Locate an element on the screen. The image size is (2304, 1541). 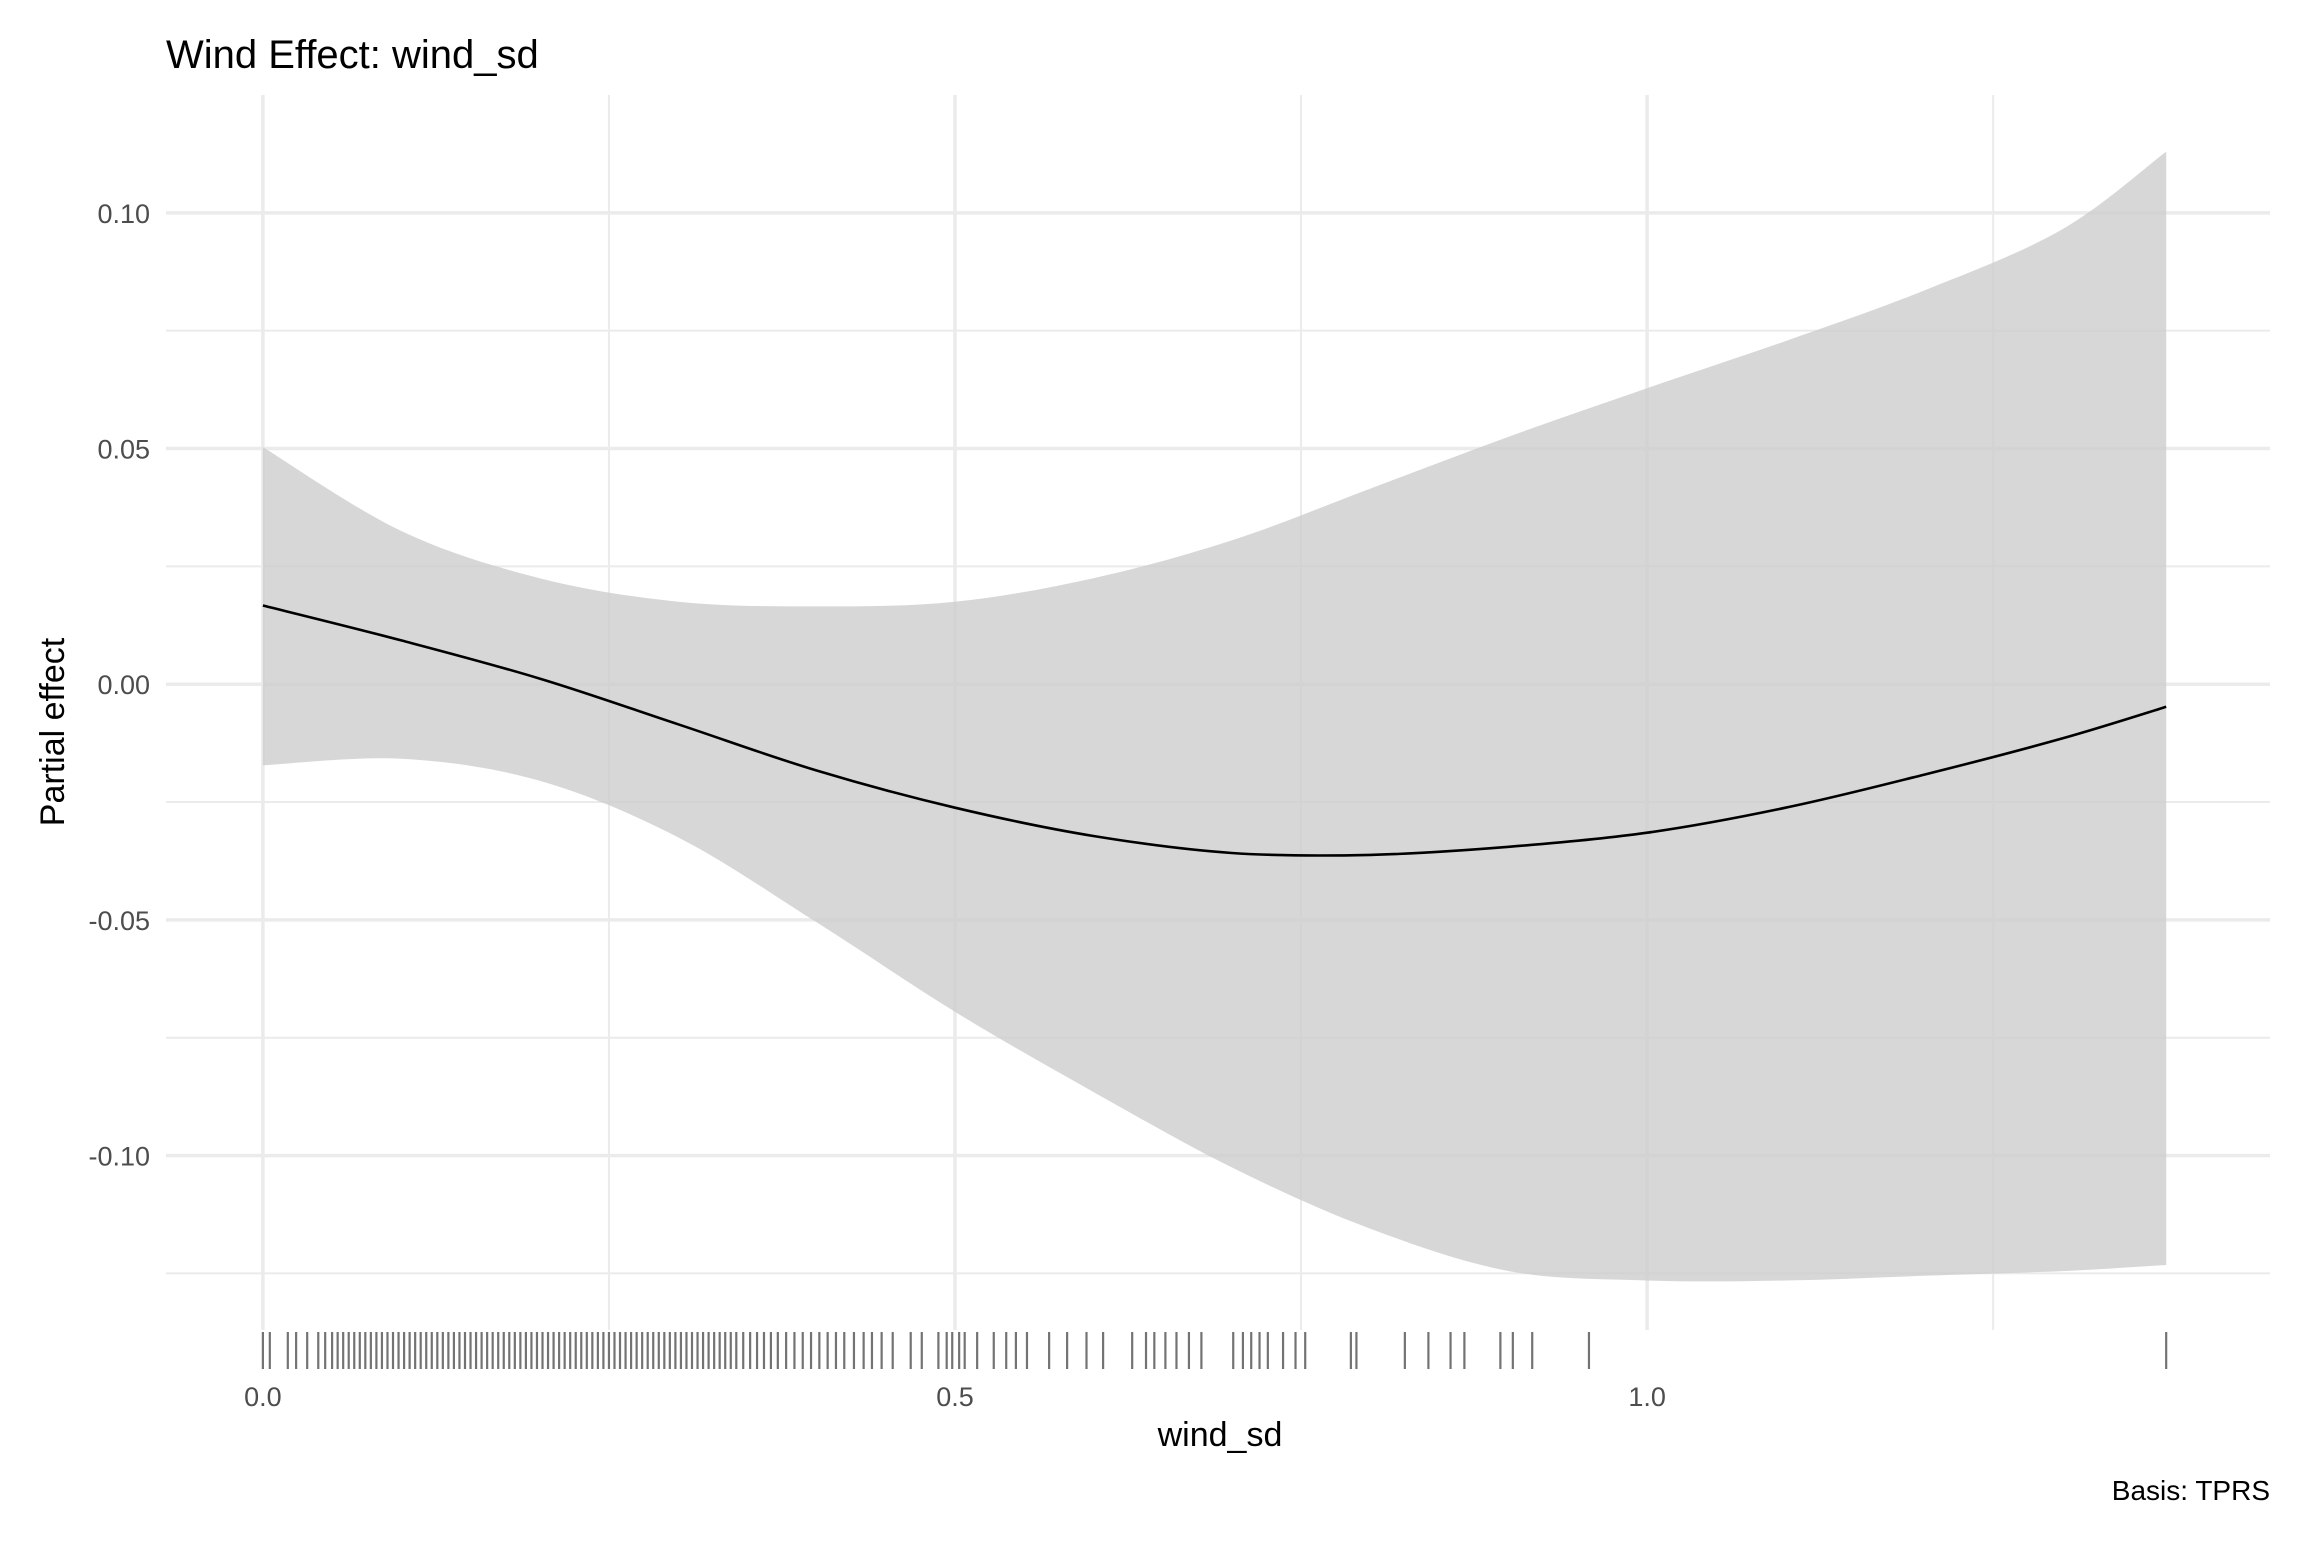
y-tick-label: 0.10 is located at coordinates (123, 214).